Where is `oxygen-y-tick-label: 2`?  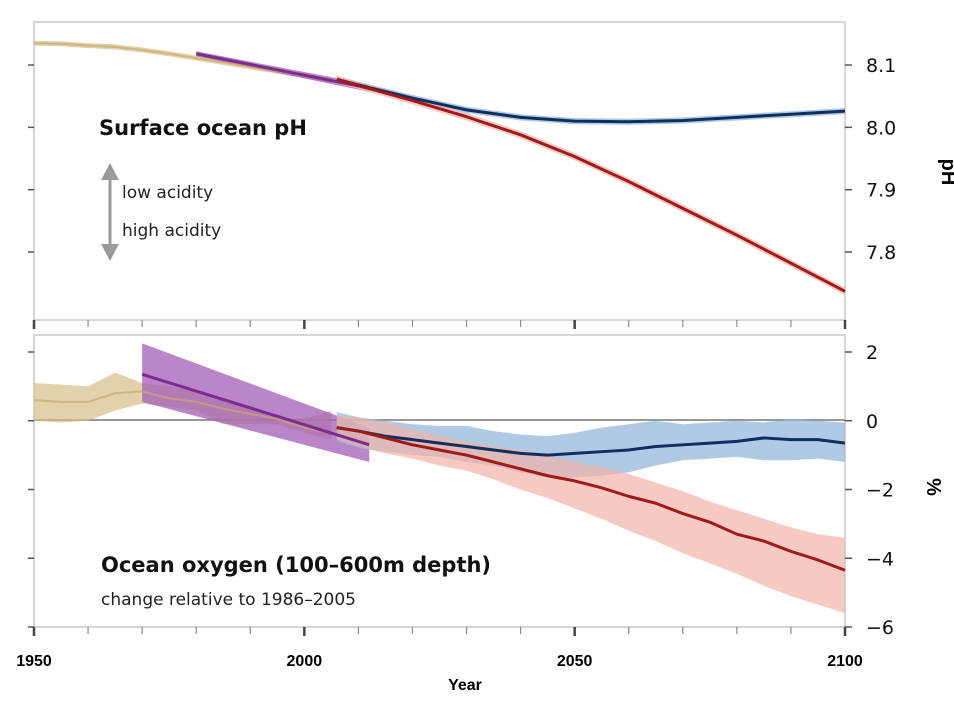
oxygen-y-tick-label: 2 is located at coordinates (872, 353).